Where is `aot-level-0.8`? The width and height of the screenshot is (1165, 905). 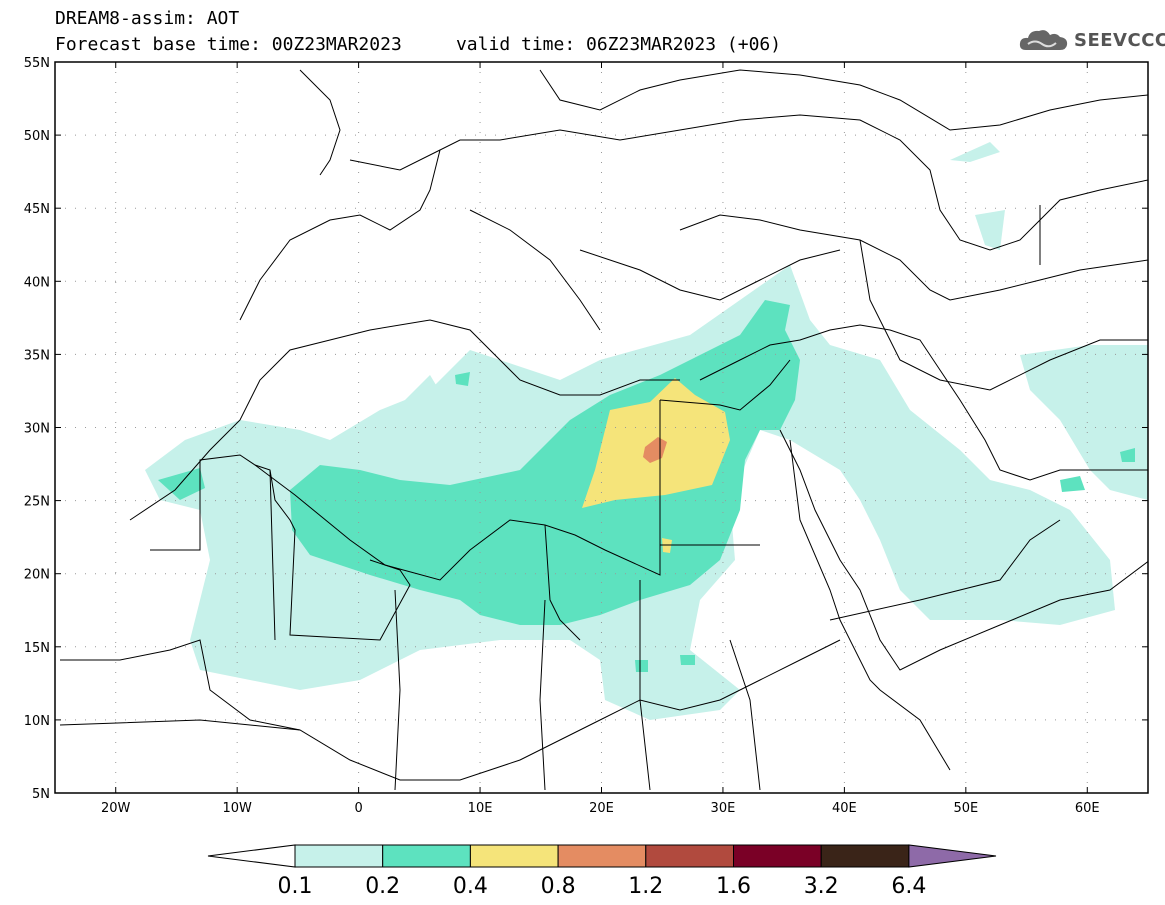 aot-level-0.8 is located at coordinates (655, 450).